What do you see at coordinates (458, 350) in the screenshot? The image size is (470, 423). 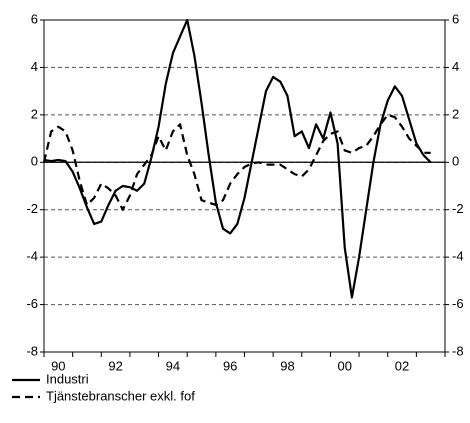 I see `y2-tick-label: -8` at bounding box center [458, 350].